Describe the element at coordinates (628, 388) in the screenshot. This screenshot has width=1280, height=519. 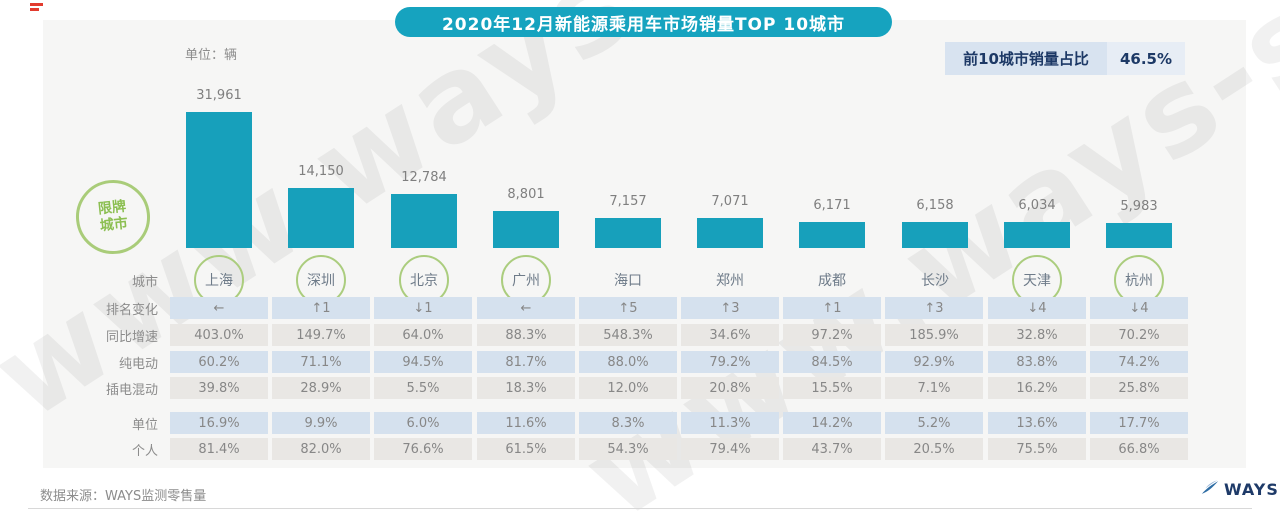
I see `cell-phev-海口: 12.0%` at that location.